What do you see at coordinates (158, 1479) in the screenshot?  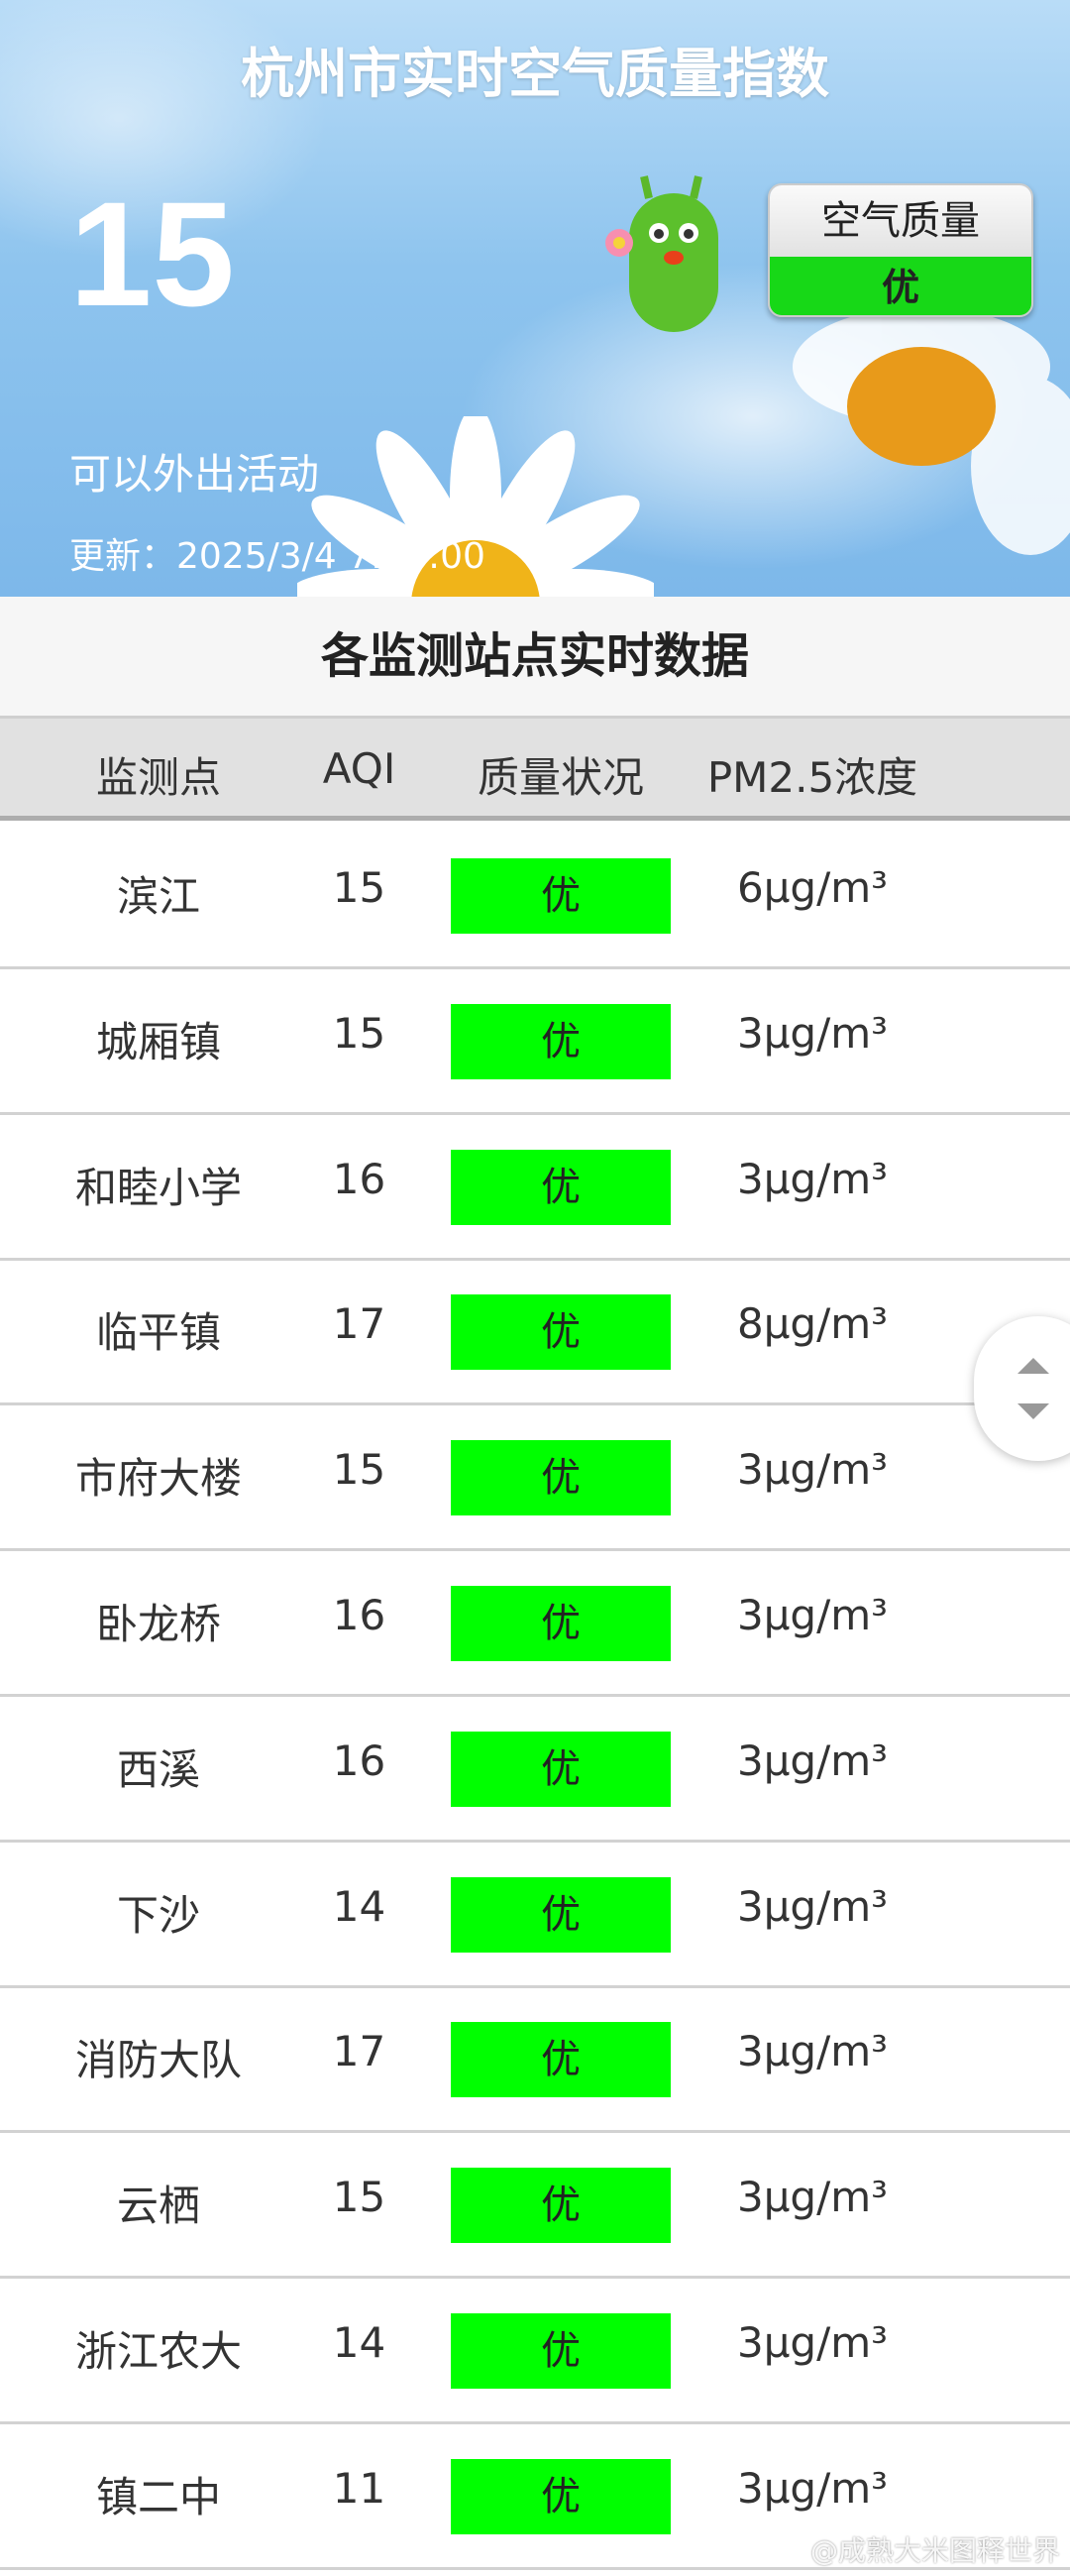 I see `station-name: 市府大楼` at bounding box center [158, 1479].